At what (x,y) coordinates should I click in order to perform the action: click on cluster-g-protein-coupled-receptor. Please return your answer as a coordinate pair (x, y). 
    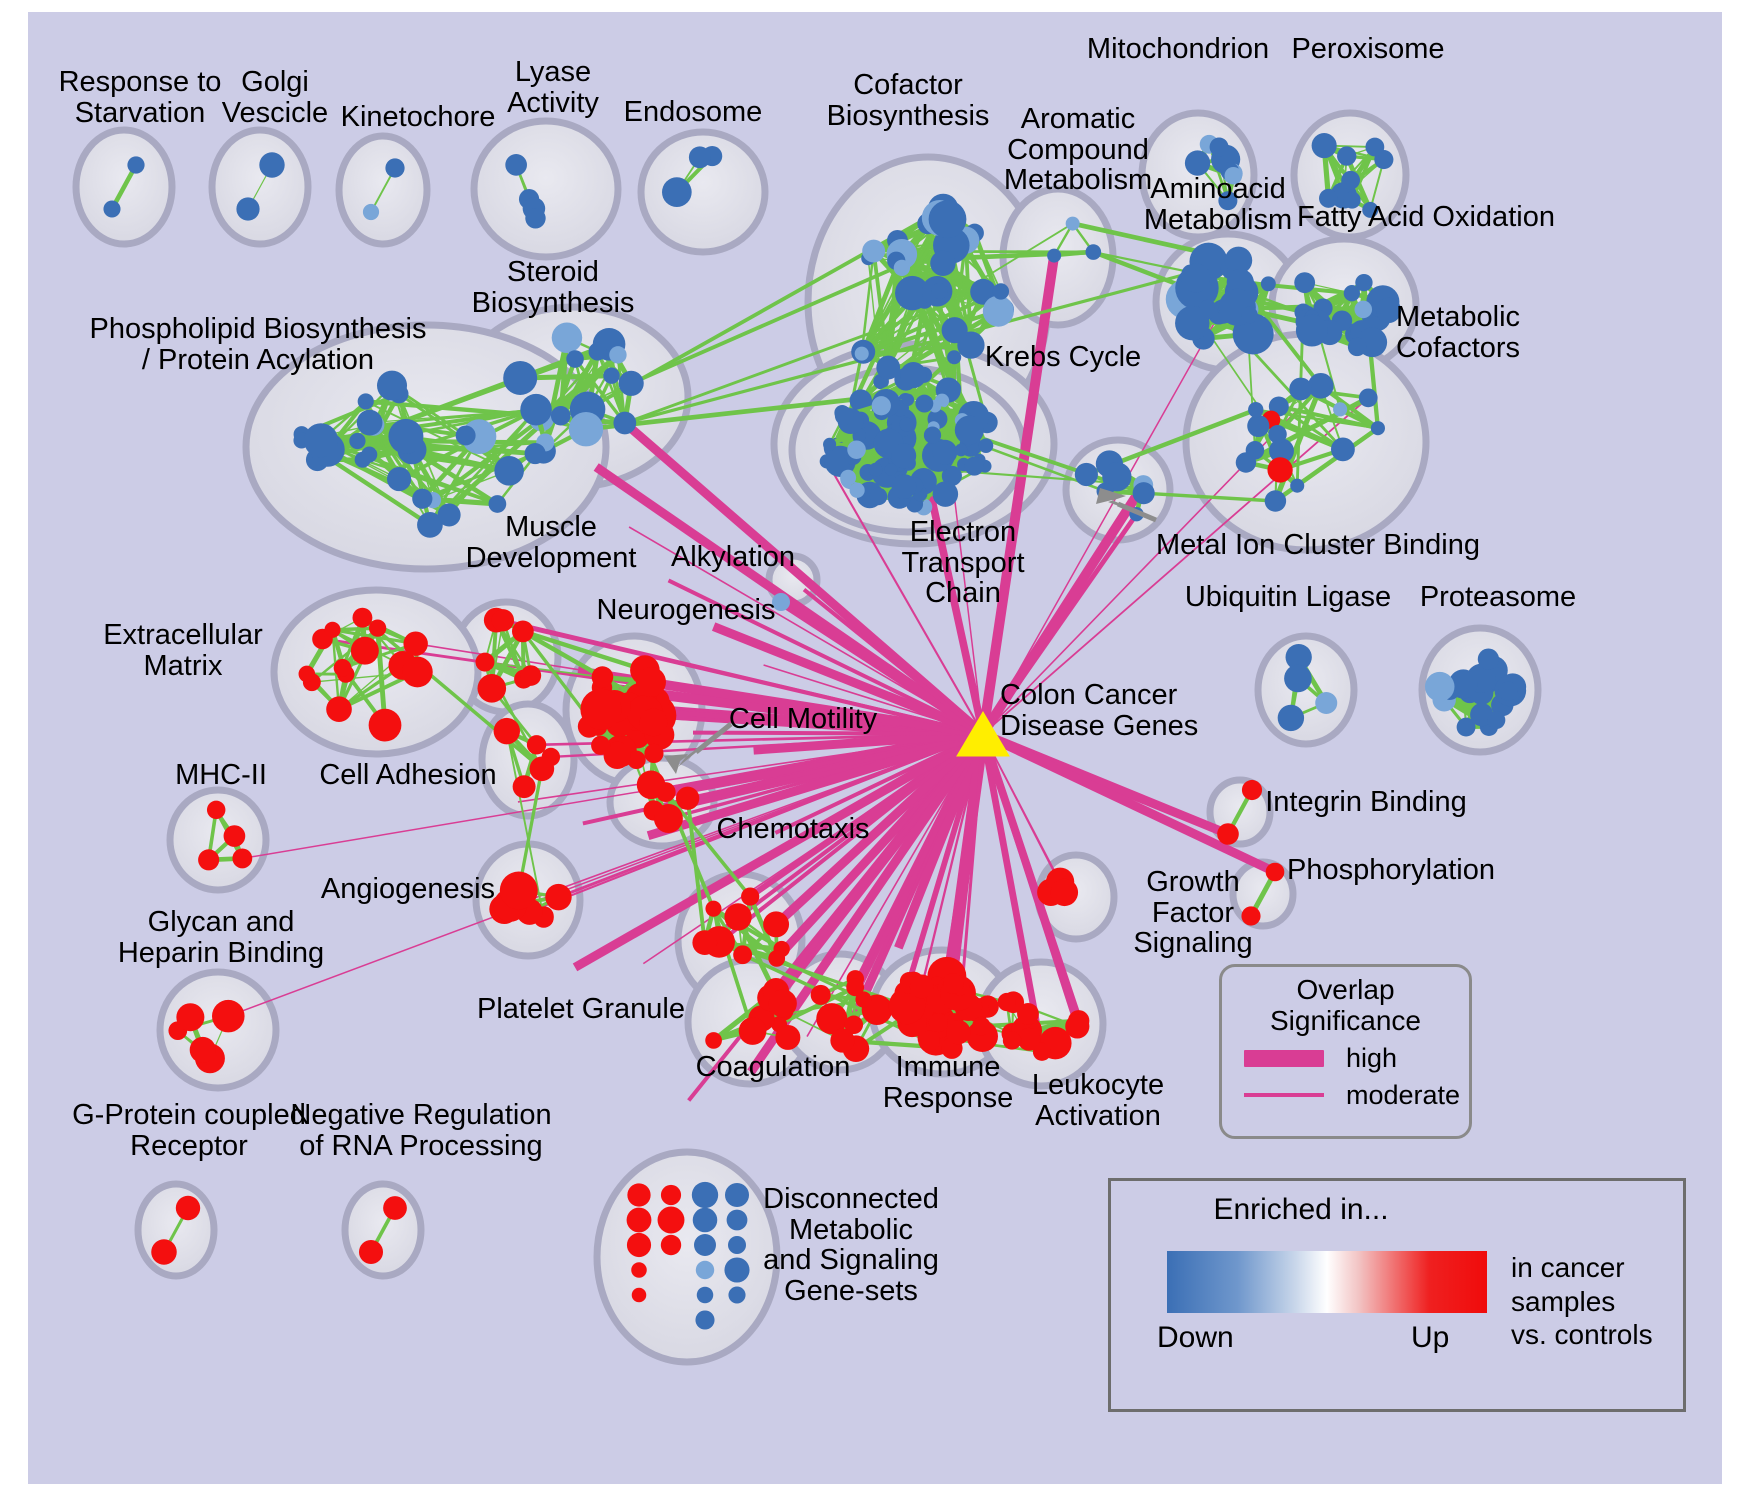
    Looking at the image, I should click on (176, 1230).